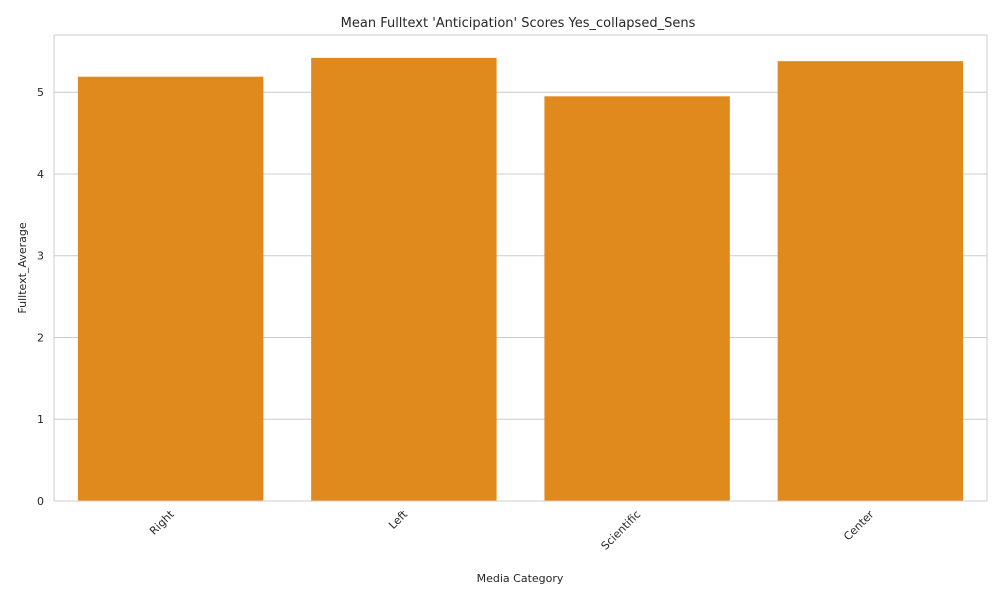 The height and width of the screenshot is (600, 1000). I want to click on bar-scientific, so click(637, 298).